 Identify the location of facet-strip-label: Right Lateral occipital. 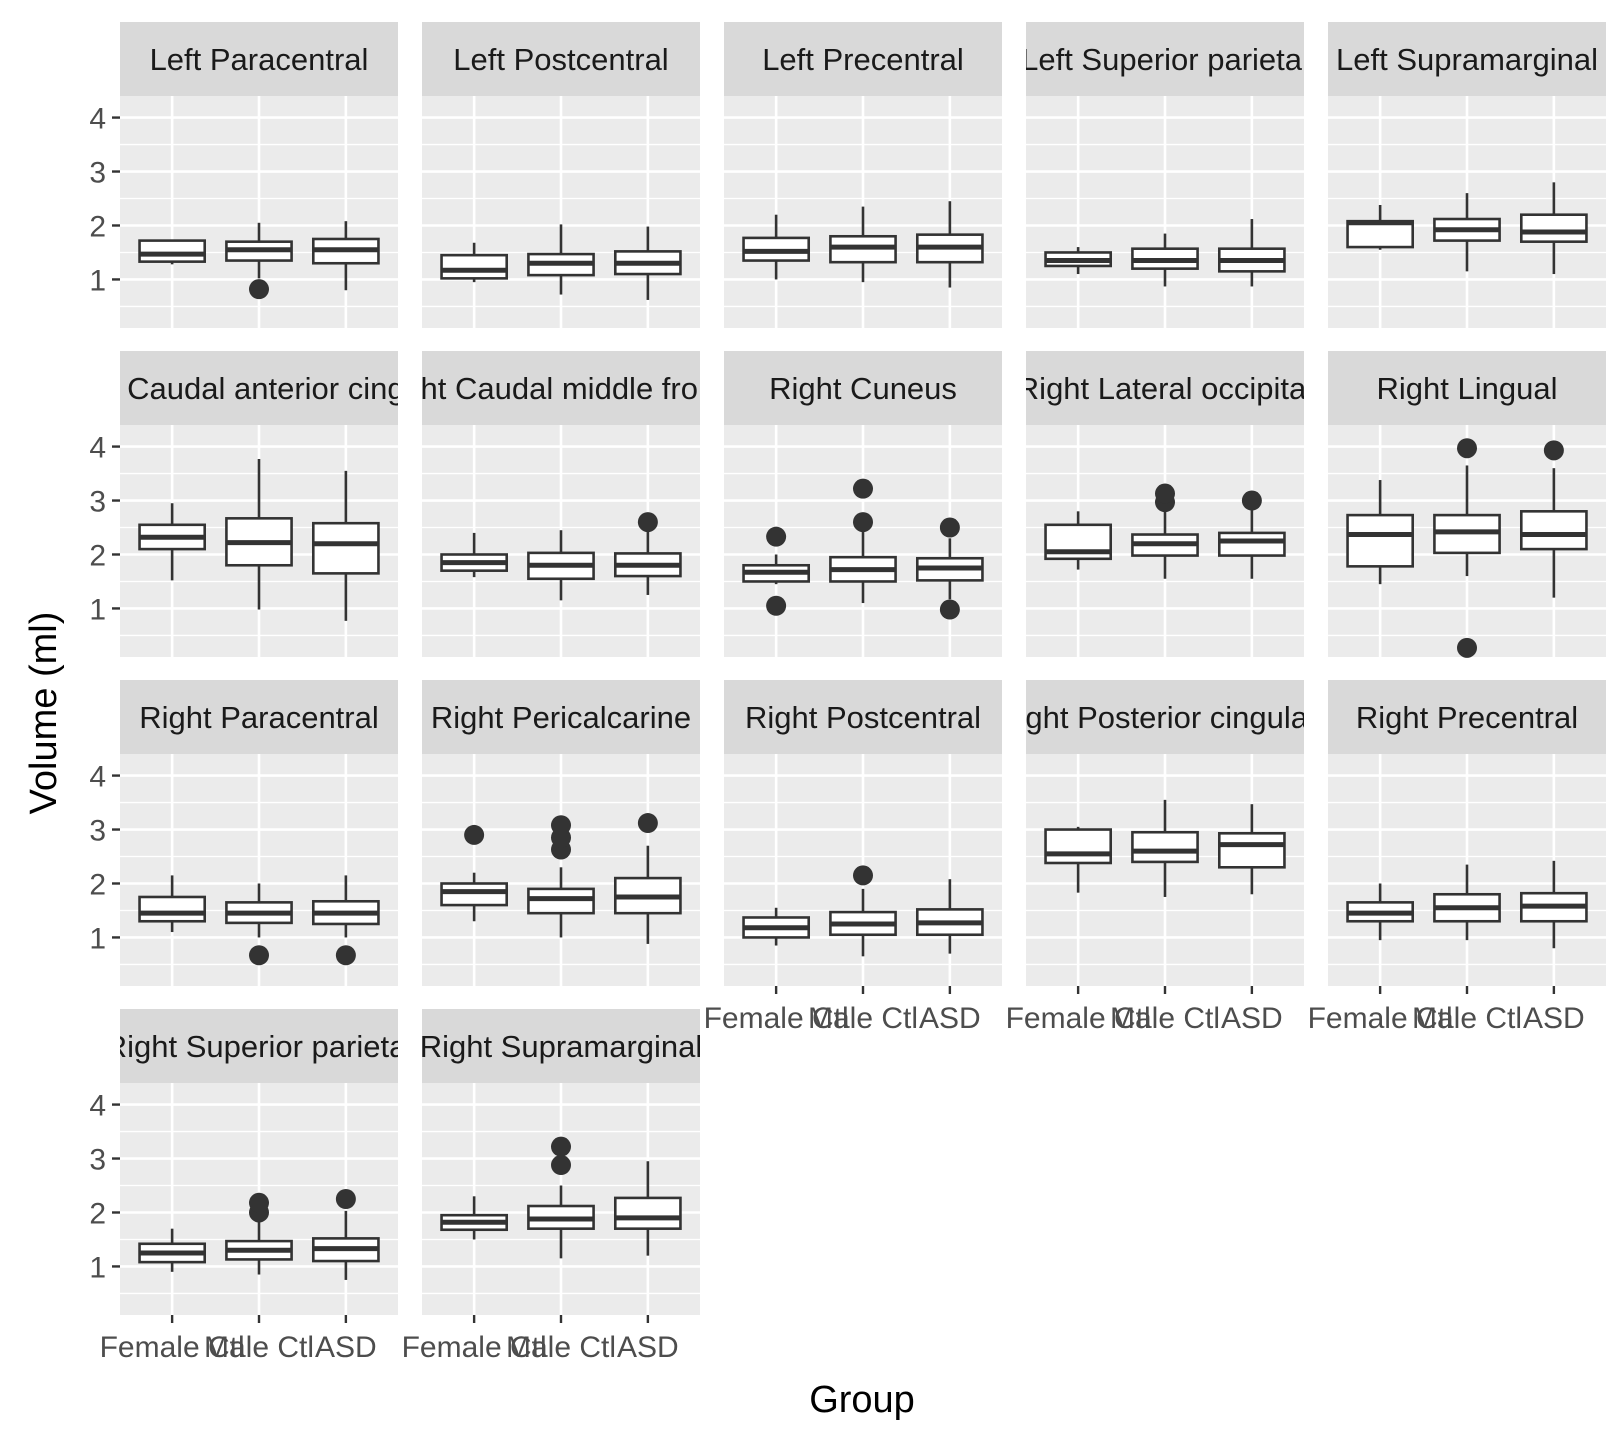
(1165, 388).